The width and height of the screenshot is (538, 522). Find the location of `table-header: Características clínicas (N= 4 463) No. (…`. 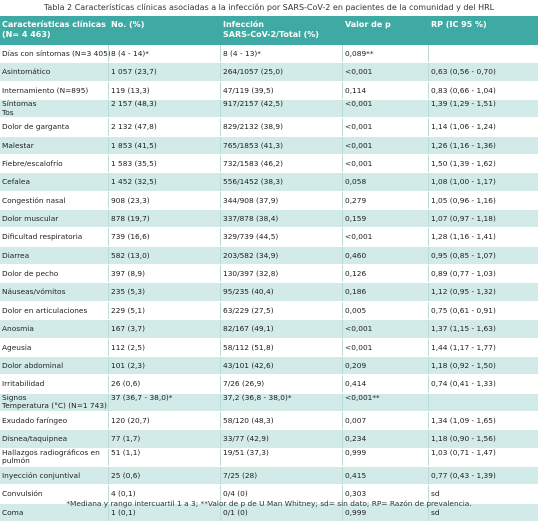

table-header: Características clínicas (N= 4 463) No. (… is located at coordinates (269, 30).